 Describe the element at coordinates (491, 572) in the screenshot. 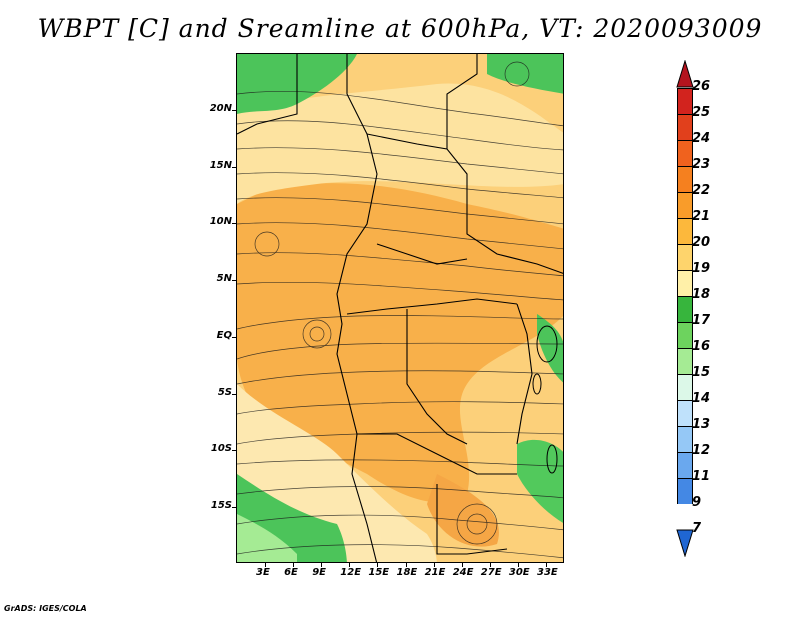

I see `lon-label: 27E` at that location.